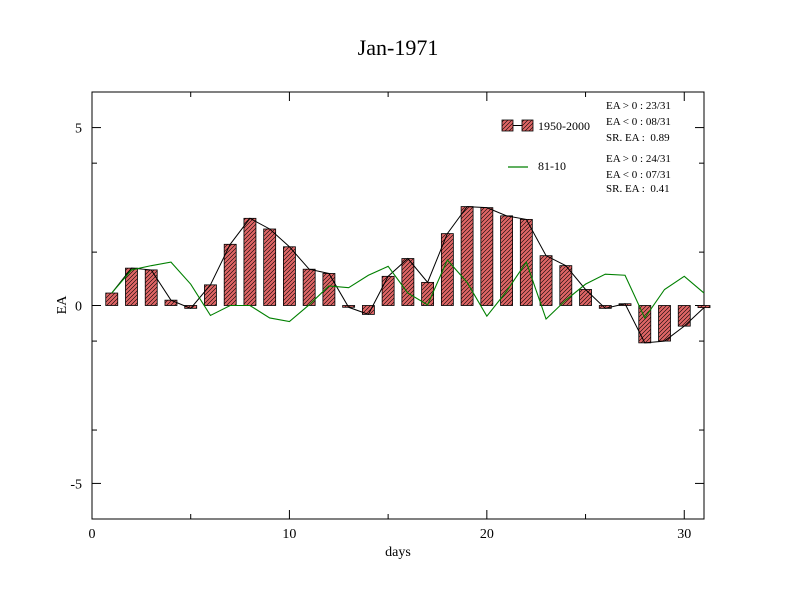 This screenshot has height=612, width=792. Describe the element at coordinates (398, 552) in the screenshot. I see `x-axis-label: days` at that location.